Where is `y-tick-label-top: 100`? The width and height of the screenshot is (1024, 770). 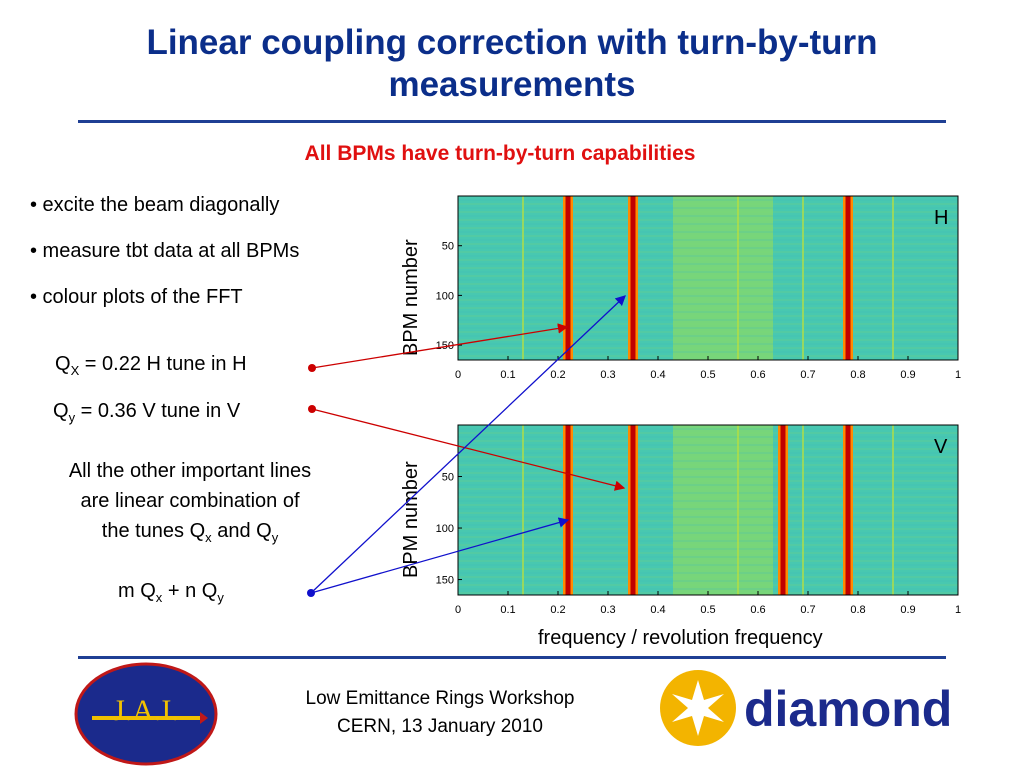 y-tick-label-top: 100 is located at coordinates (445, 296).